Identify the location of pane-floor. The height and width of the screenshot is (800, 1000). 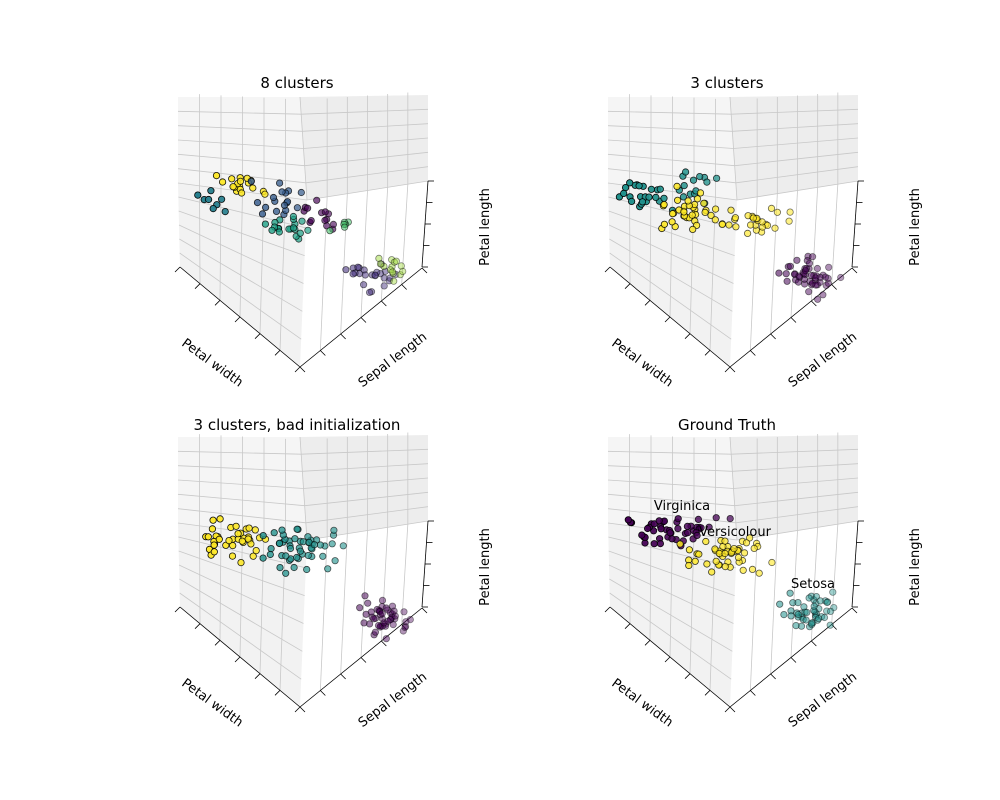
(672, 275).